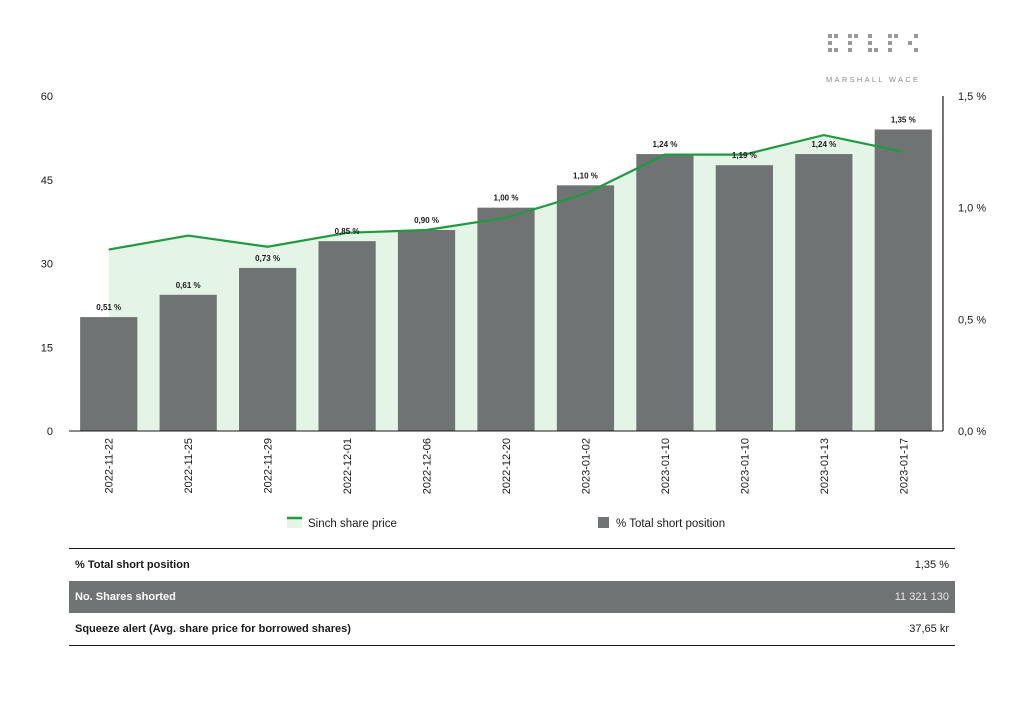 The image size is (1024, 724). What do you see at coordinates (132, 565) in the screenshot?
I see `summary-label: % Total short position` at bounding box center [132, 565].